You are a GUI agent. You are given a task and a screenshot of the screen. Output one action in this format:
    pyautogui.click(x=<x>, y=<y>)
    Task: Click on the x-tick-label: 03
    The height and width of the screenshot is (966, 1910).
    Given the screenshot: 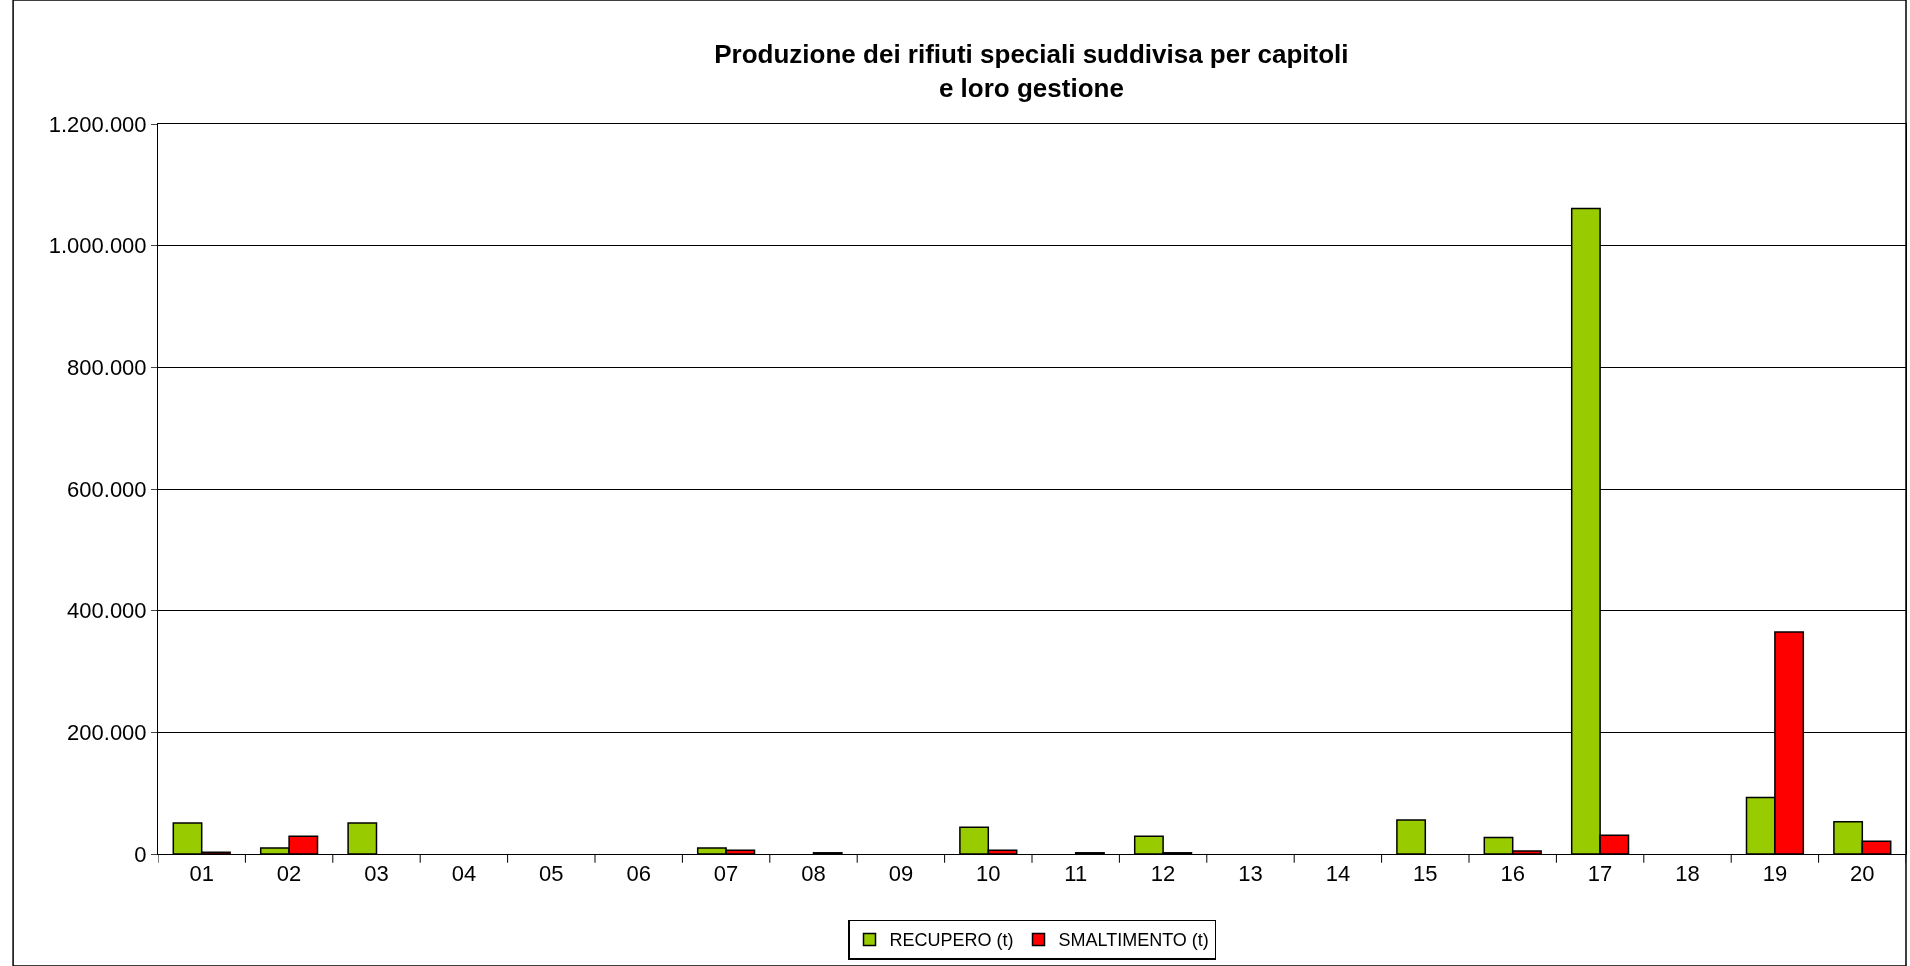 What is the action you would take?
    pyautogui.click(x=376, y=874)
    